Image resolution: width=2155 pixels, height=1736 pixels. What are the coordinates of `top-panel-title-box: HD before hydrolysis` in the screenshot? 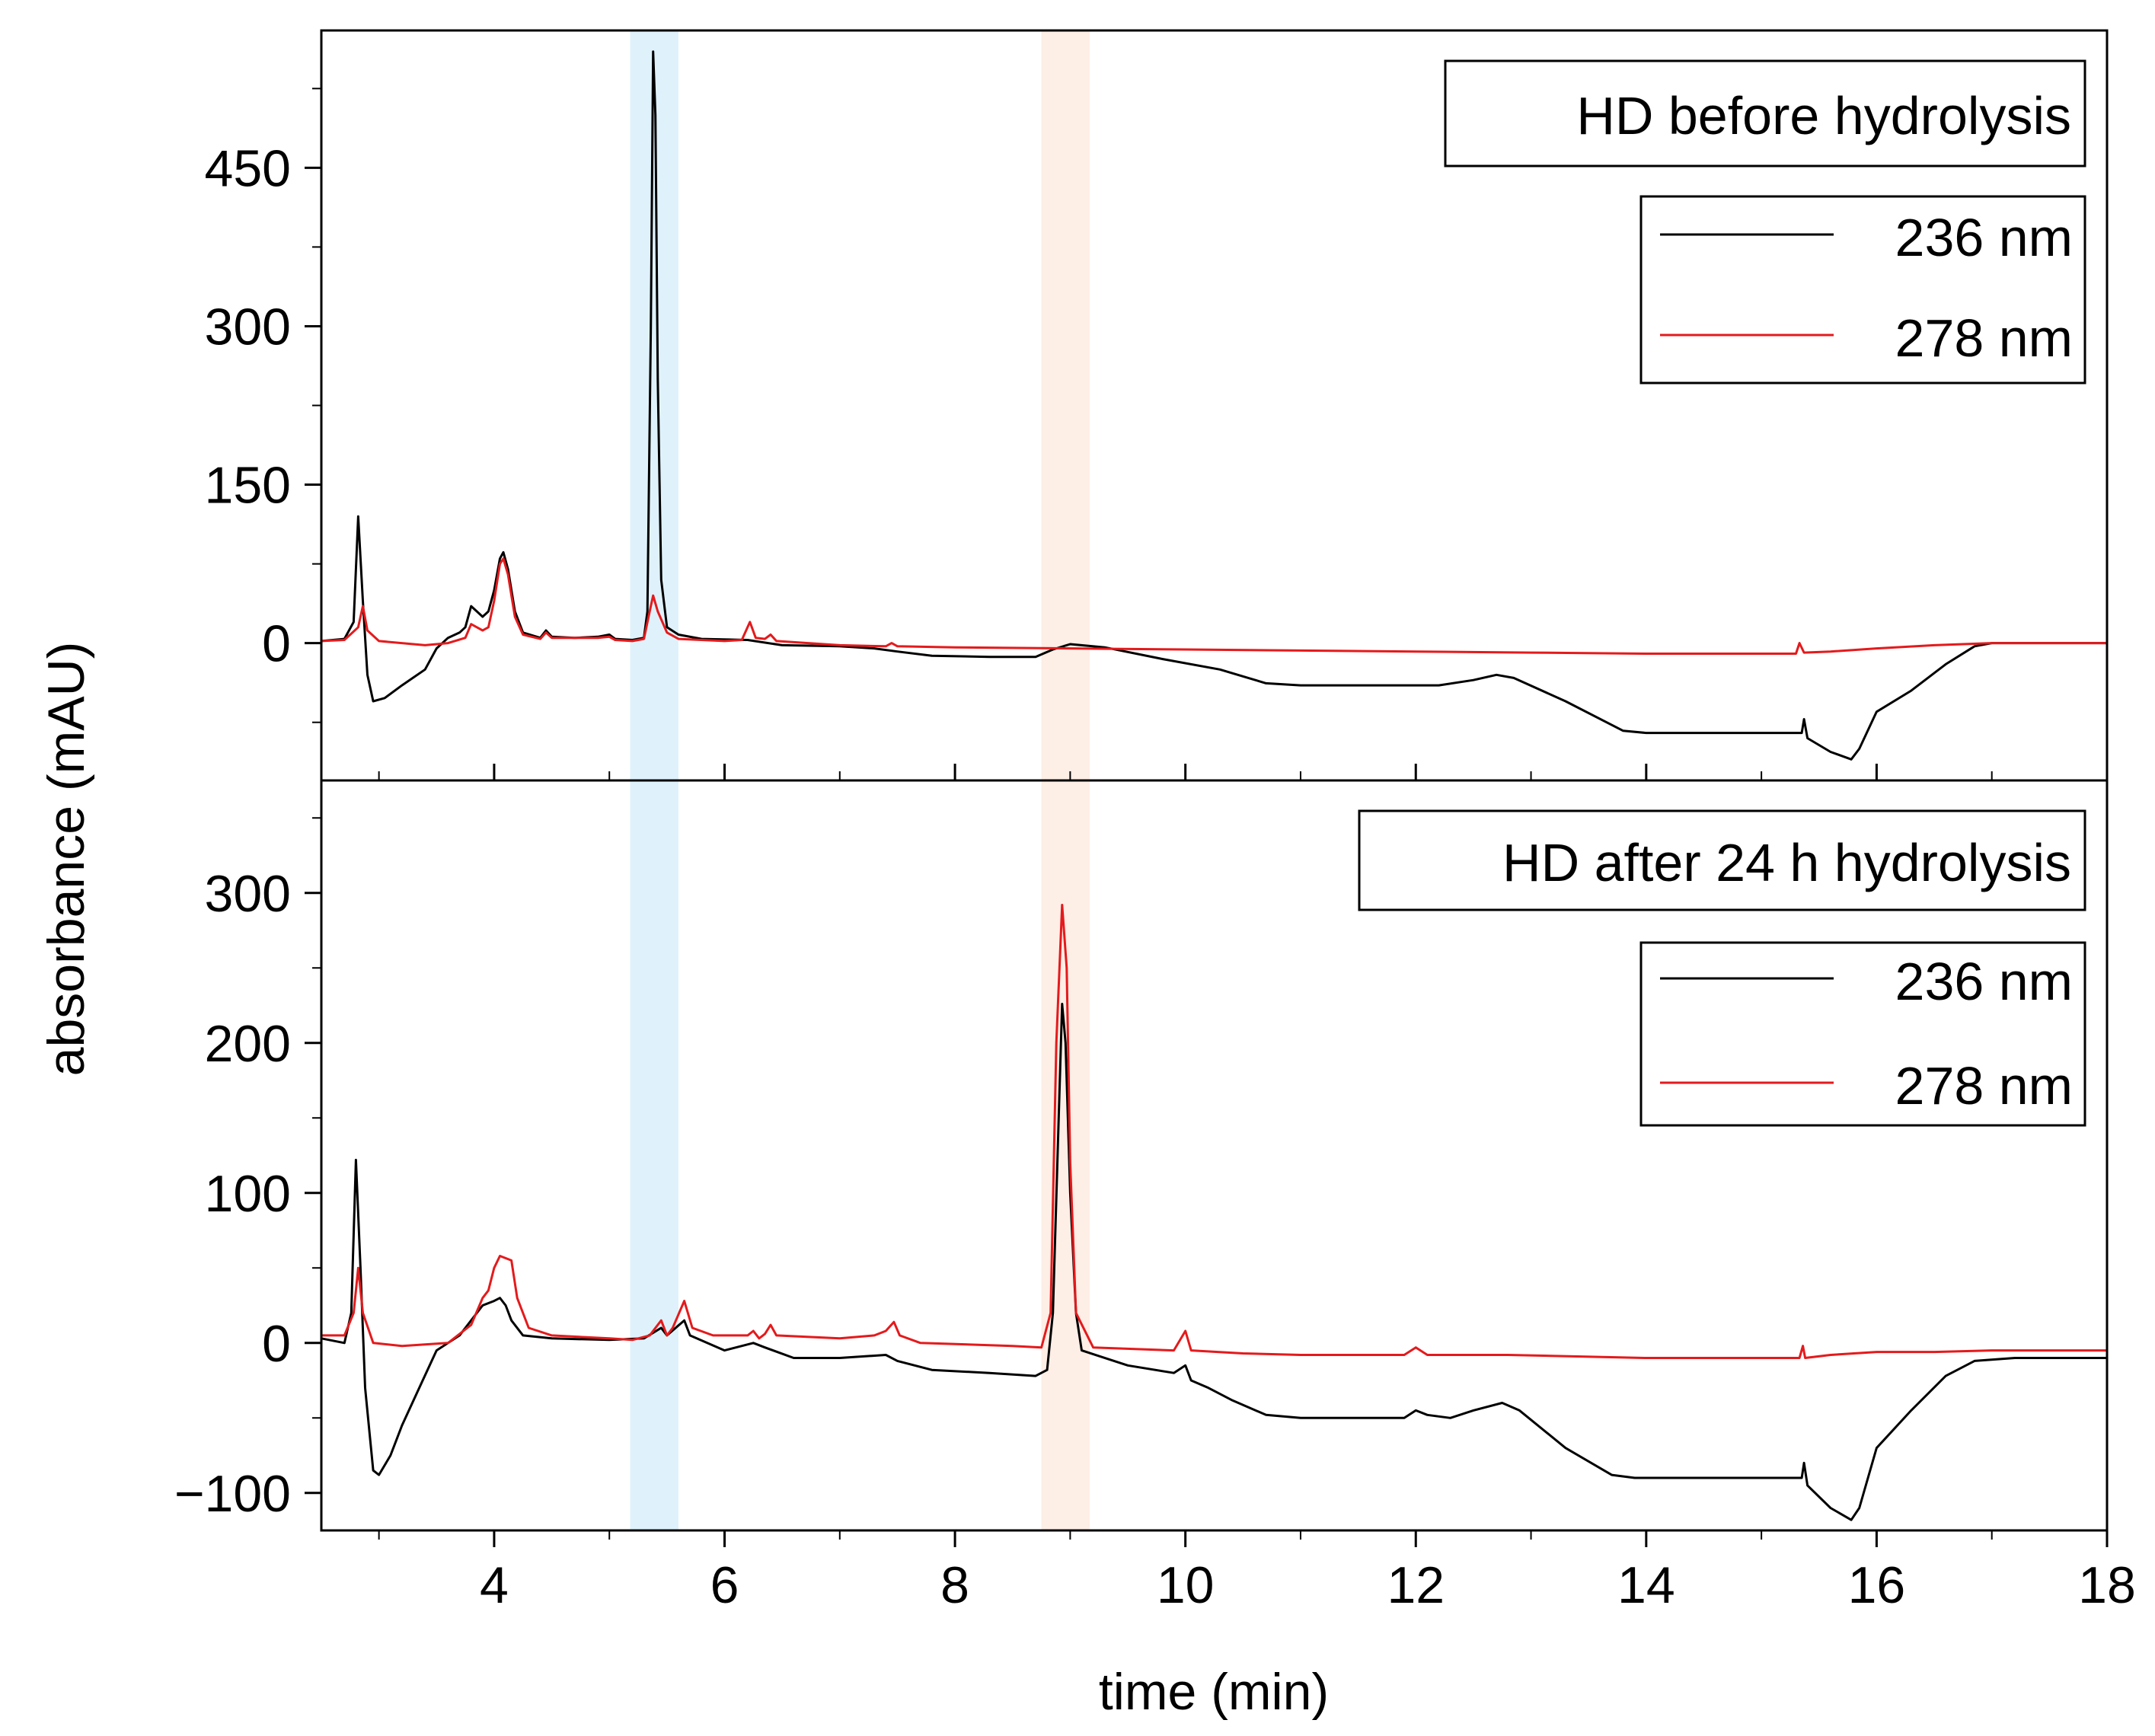 It's located at (1765, 113).